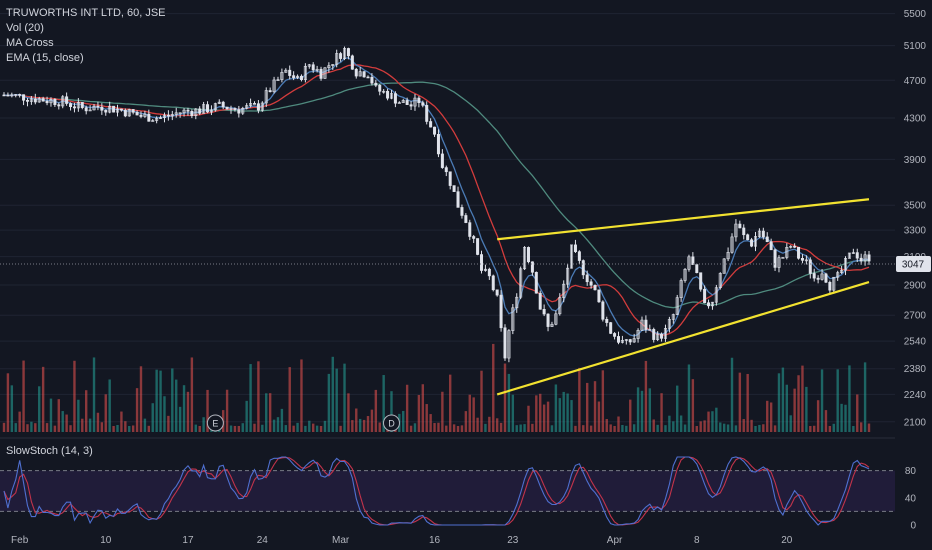  I want to click on trendlines, so click(683, 297).